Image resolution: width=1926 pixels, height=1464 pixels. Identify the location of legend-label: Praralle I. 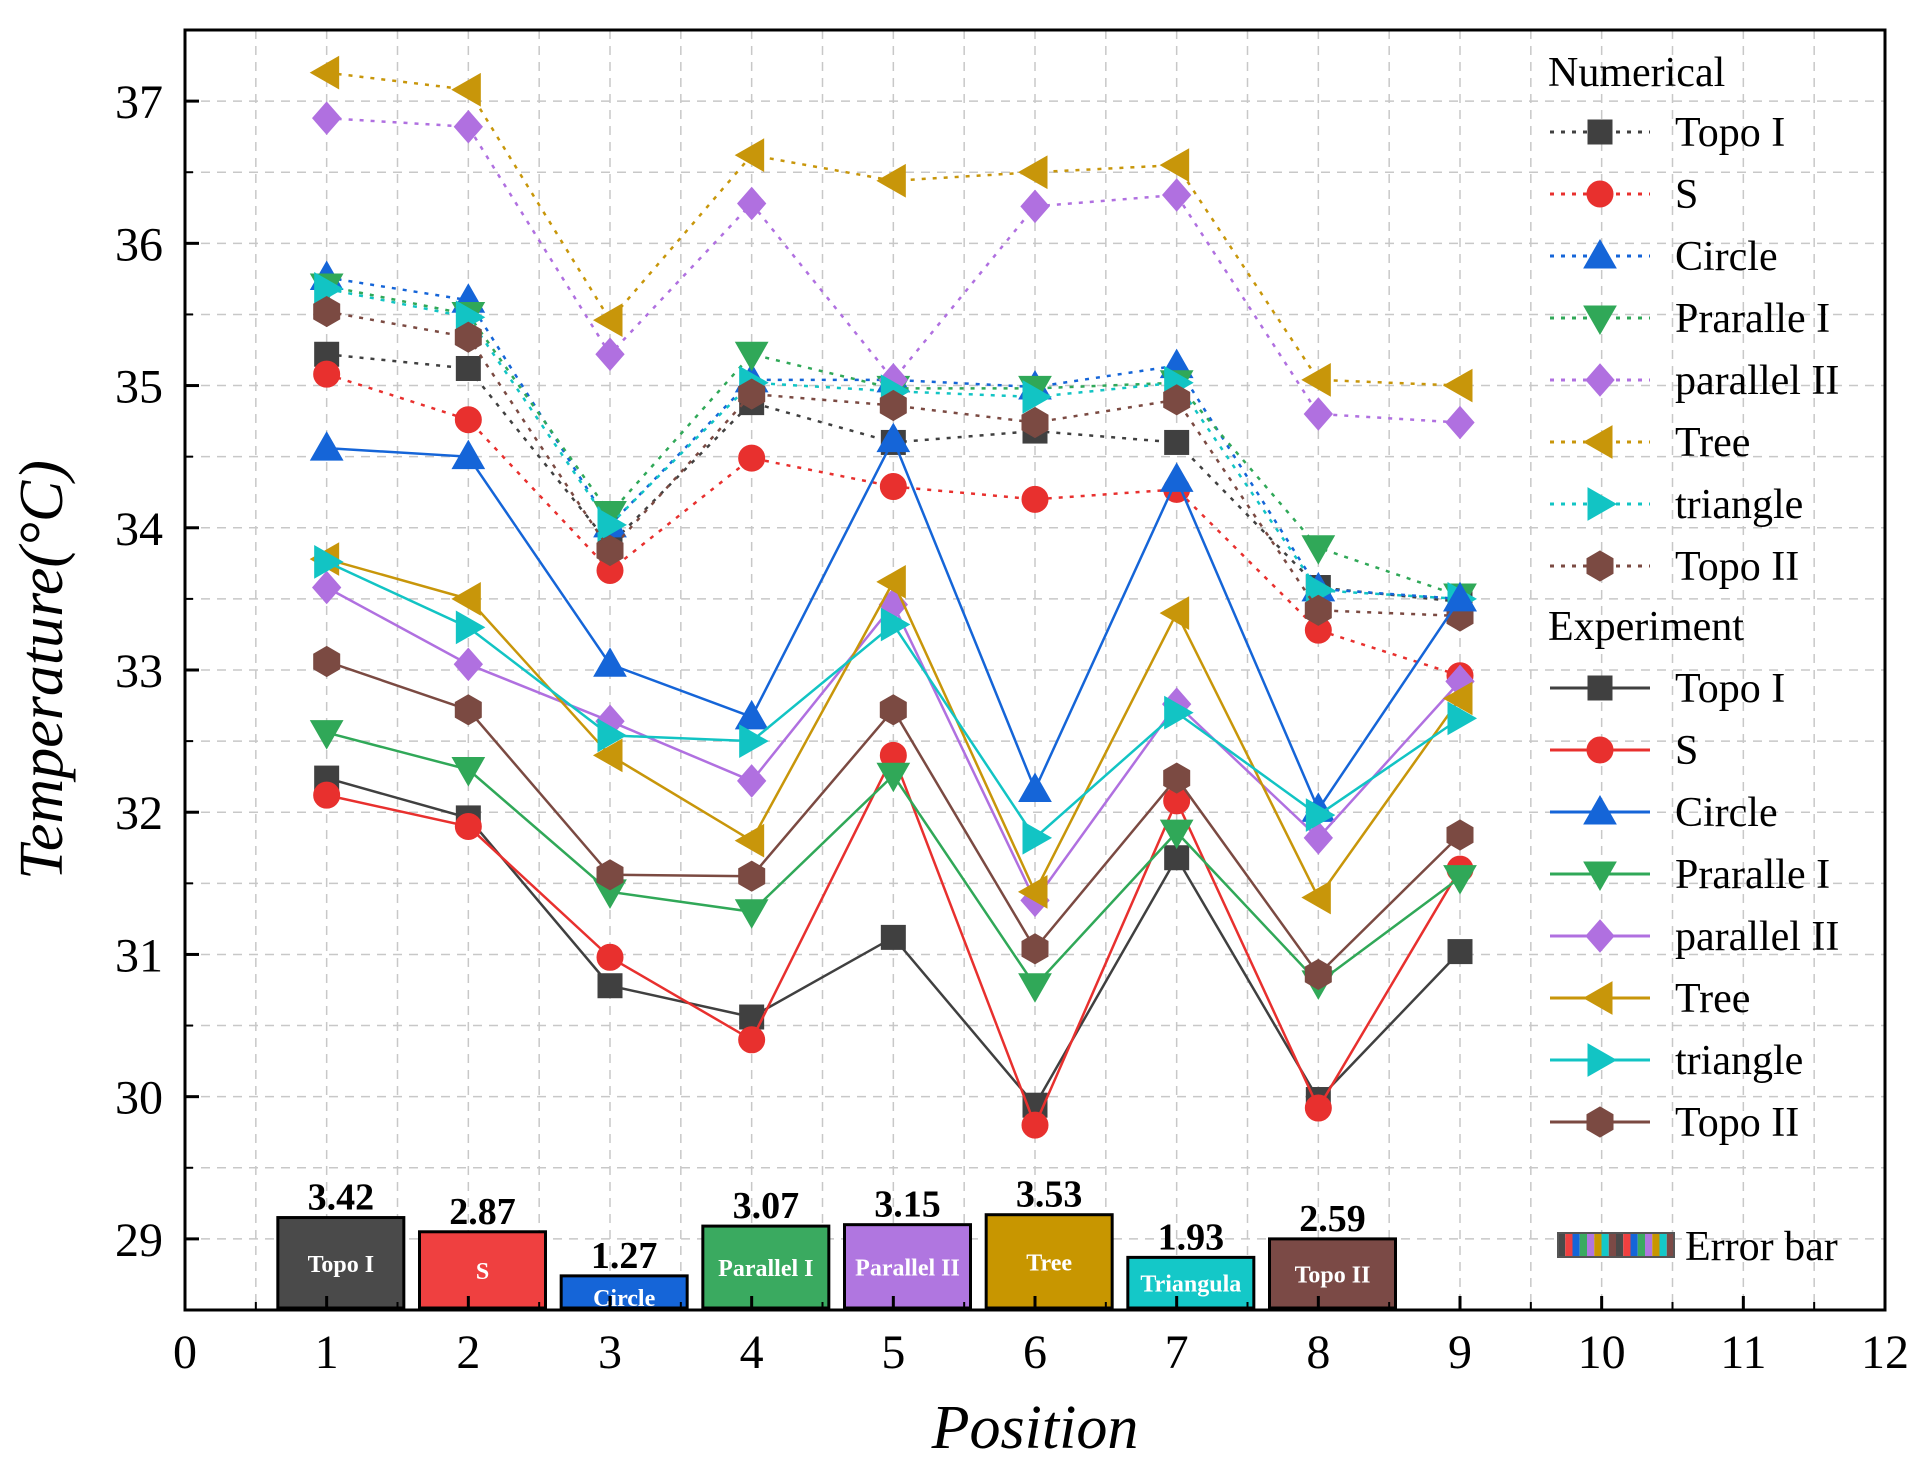
(1752, 875).